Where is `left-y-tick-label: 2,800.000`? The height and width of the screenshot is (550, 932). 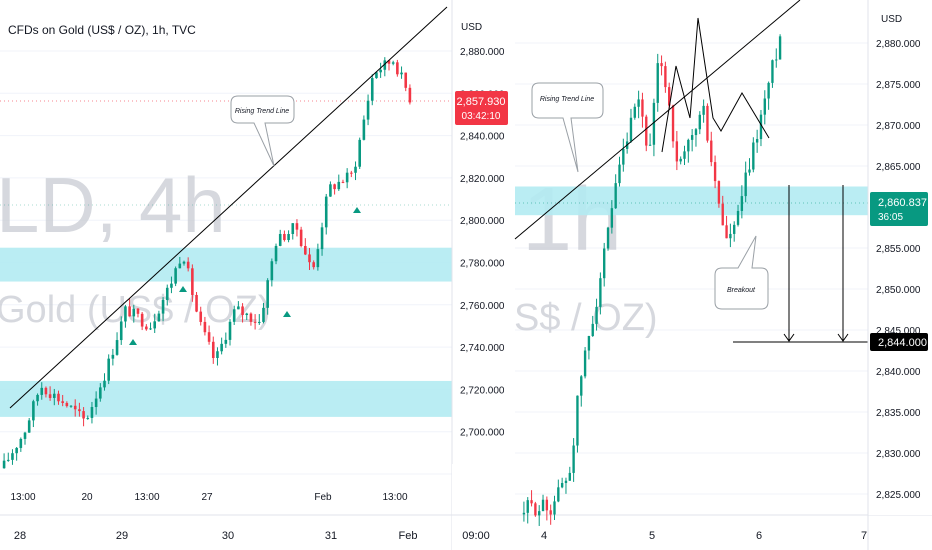 left-y-tick-label: 2,800.000 is located at coordinates (482, 221).